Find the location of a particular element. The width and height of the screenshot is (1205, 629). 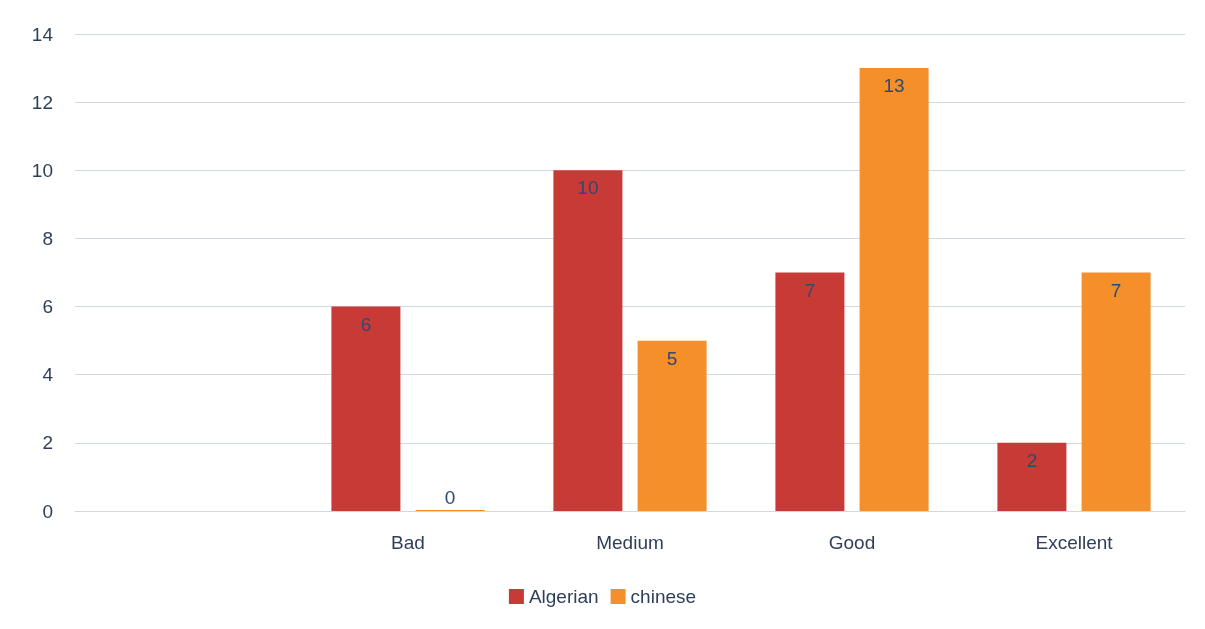

x-tick-label: Good is located at coordinates (852, 542).